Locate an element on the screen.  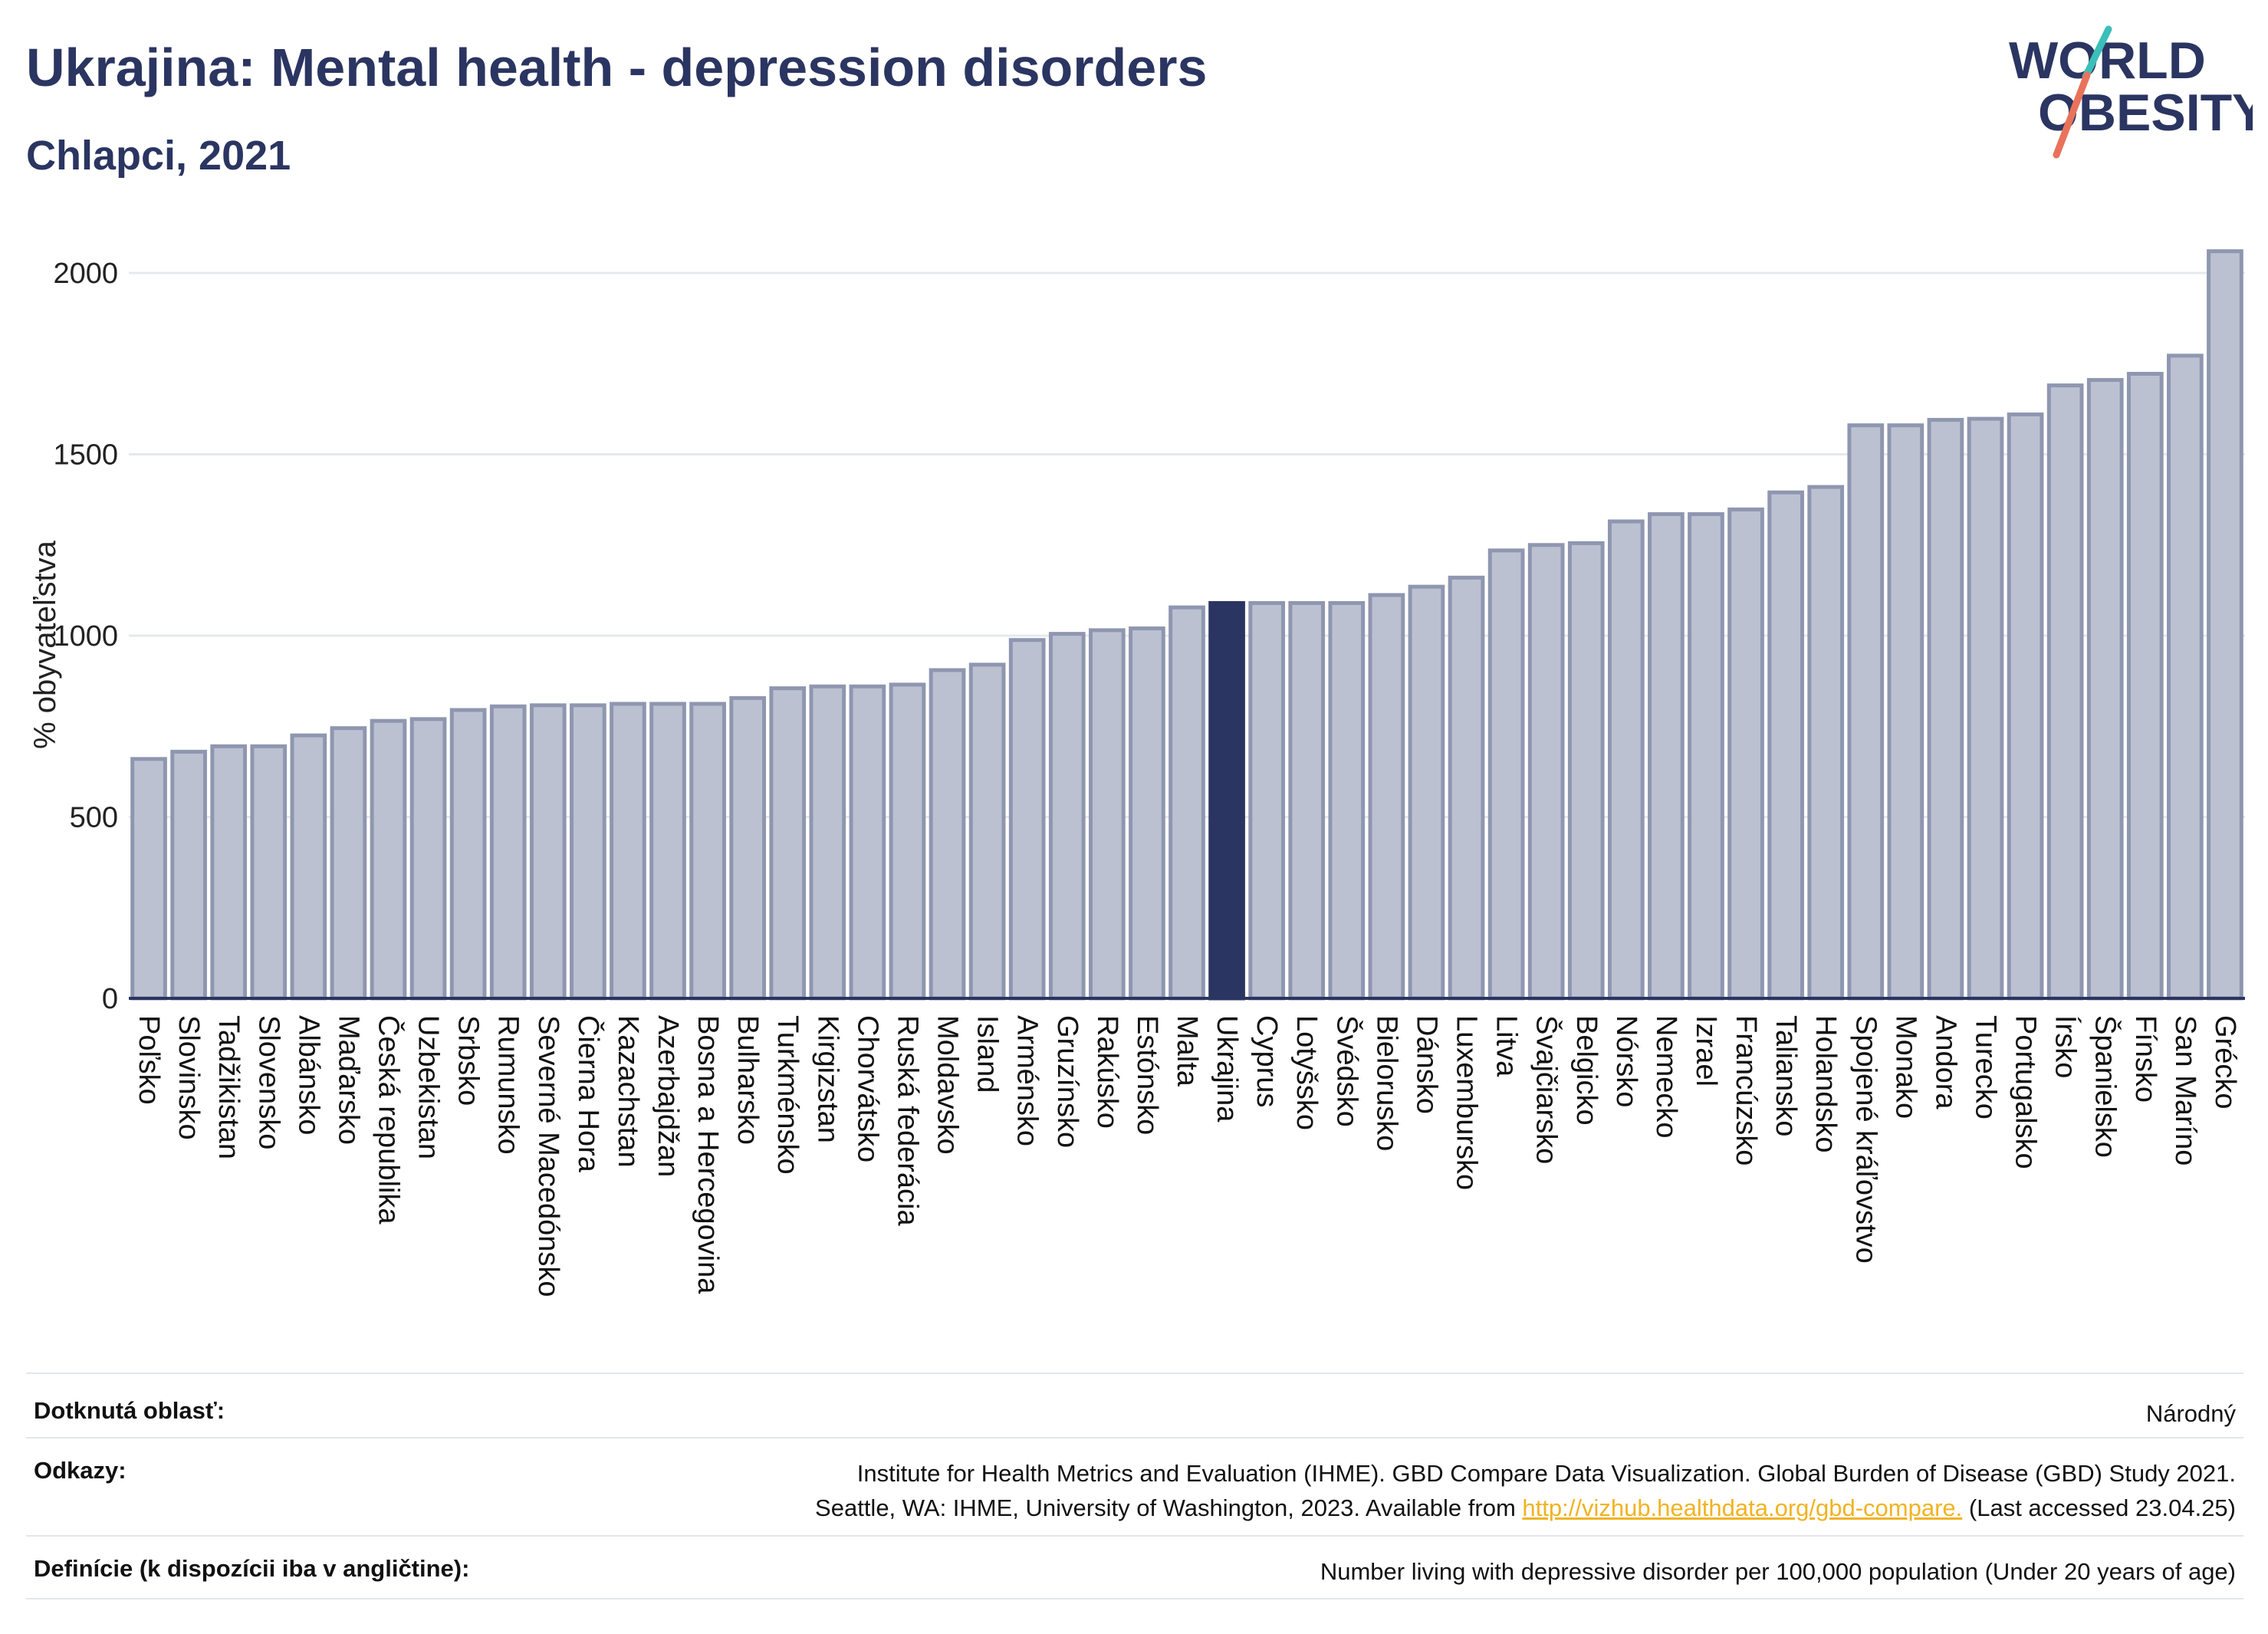
y-tick-label: 1000 is located at coordinates (85, 637).